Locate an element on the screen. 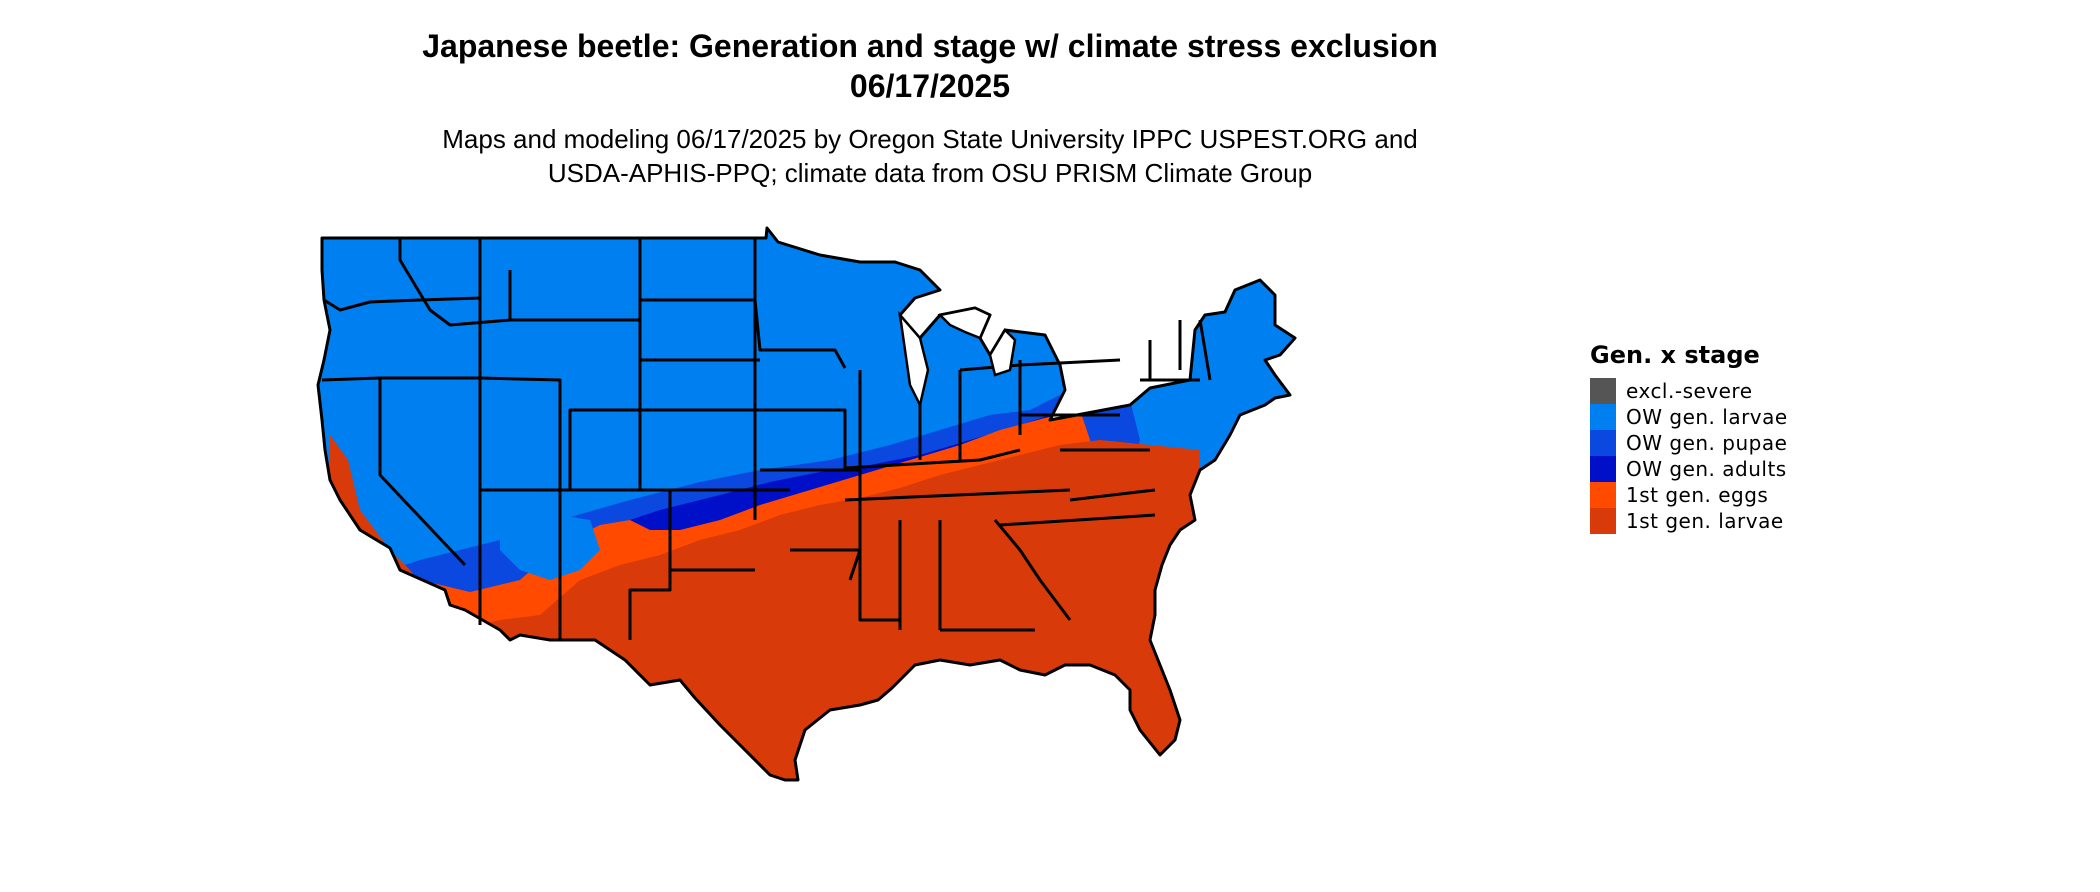 The width and height of the screenshot is (2100, 892). legend-label: excl.-severe is located at coordinates (1689, 391).